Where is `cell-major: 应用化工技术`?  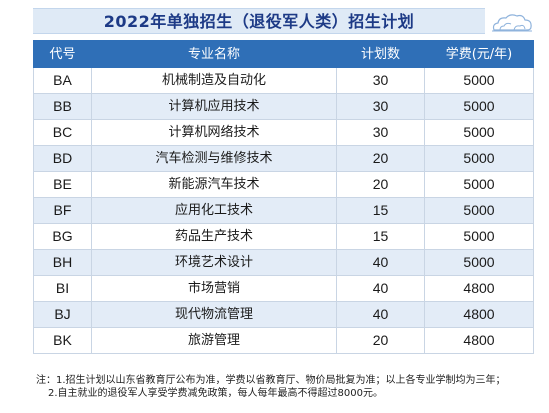 cell-major: 应用化工技术 is located at coordinates (214, 210).